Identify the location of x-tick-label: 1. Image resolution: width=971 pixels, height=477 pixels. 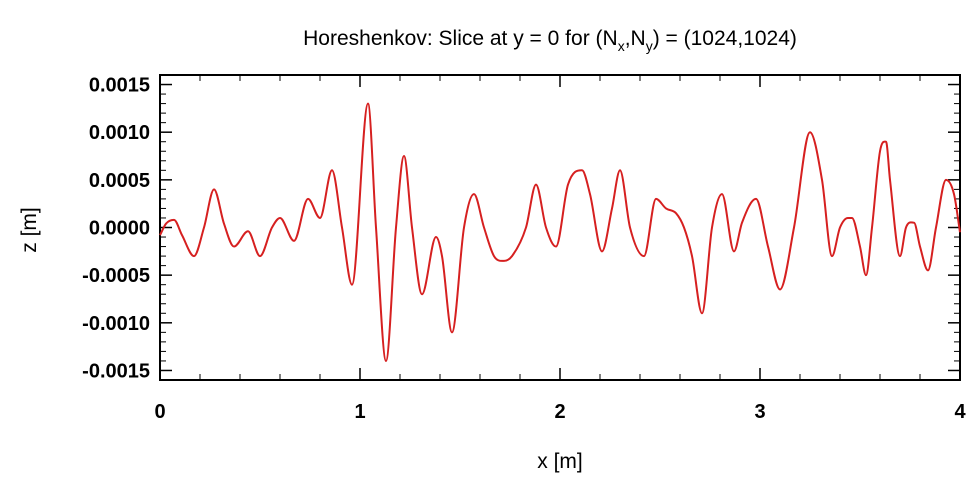
(359, 412).